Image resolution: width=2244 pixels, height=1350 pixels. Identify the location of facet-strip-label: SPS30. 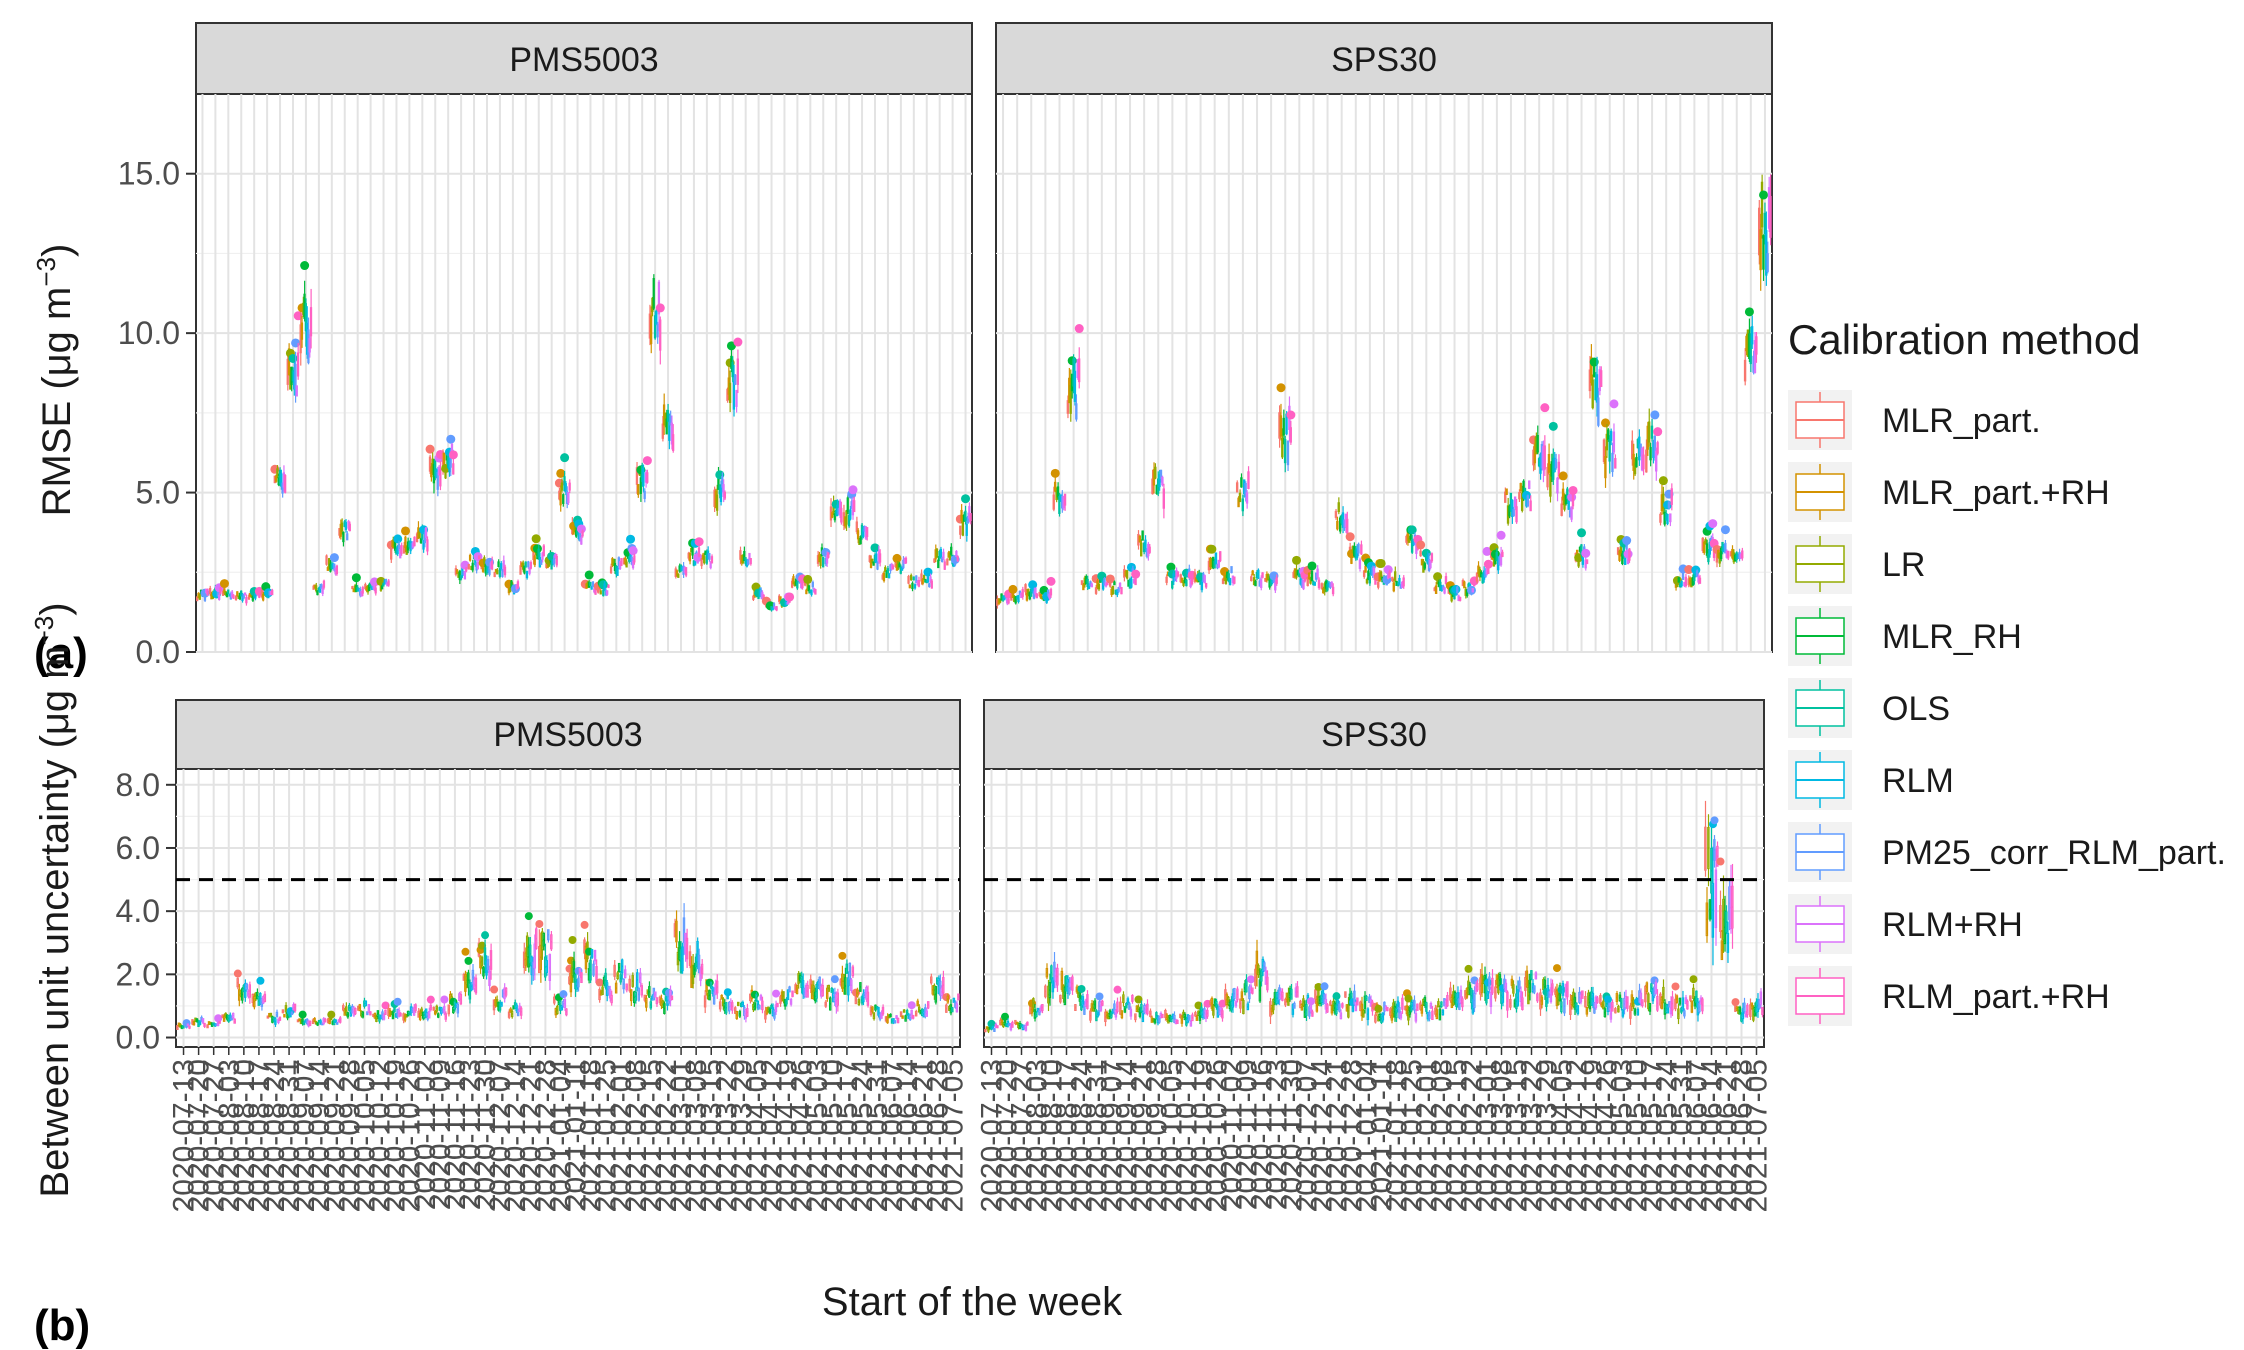
(1384, 60).